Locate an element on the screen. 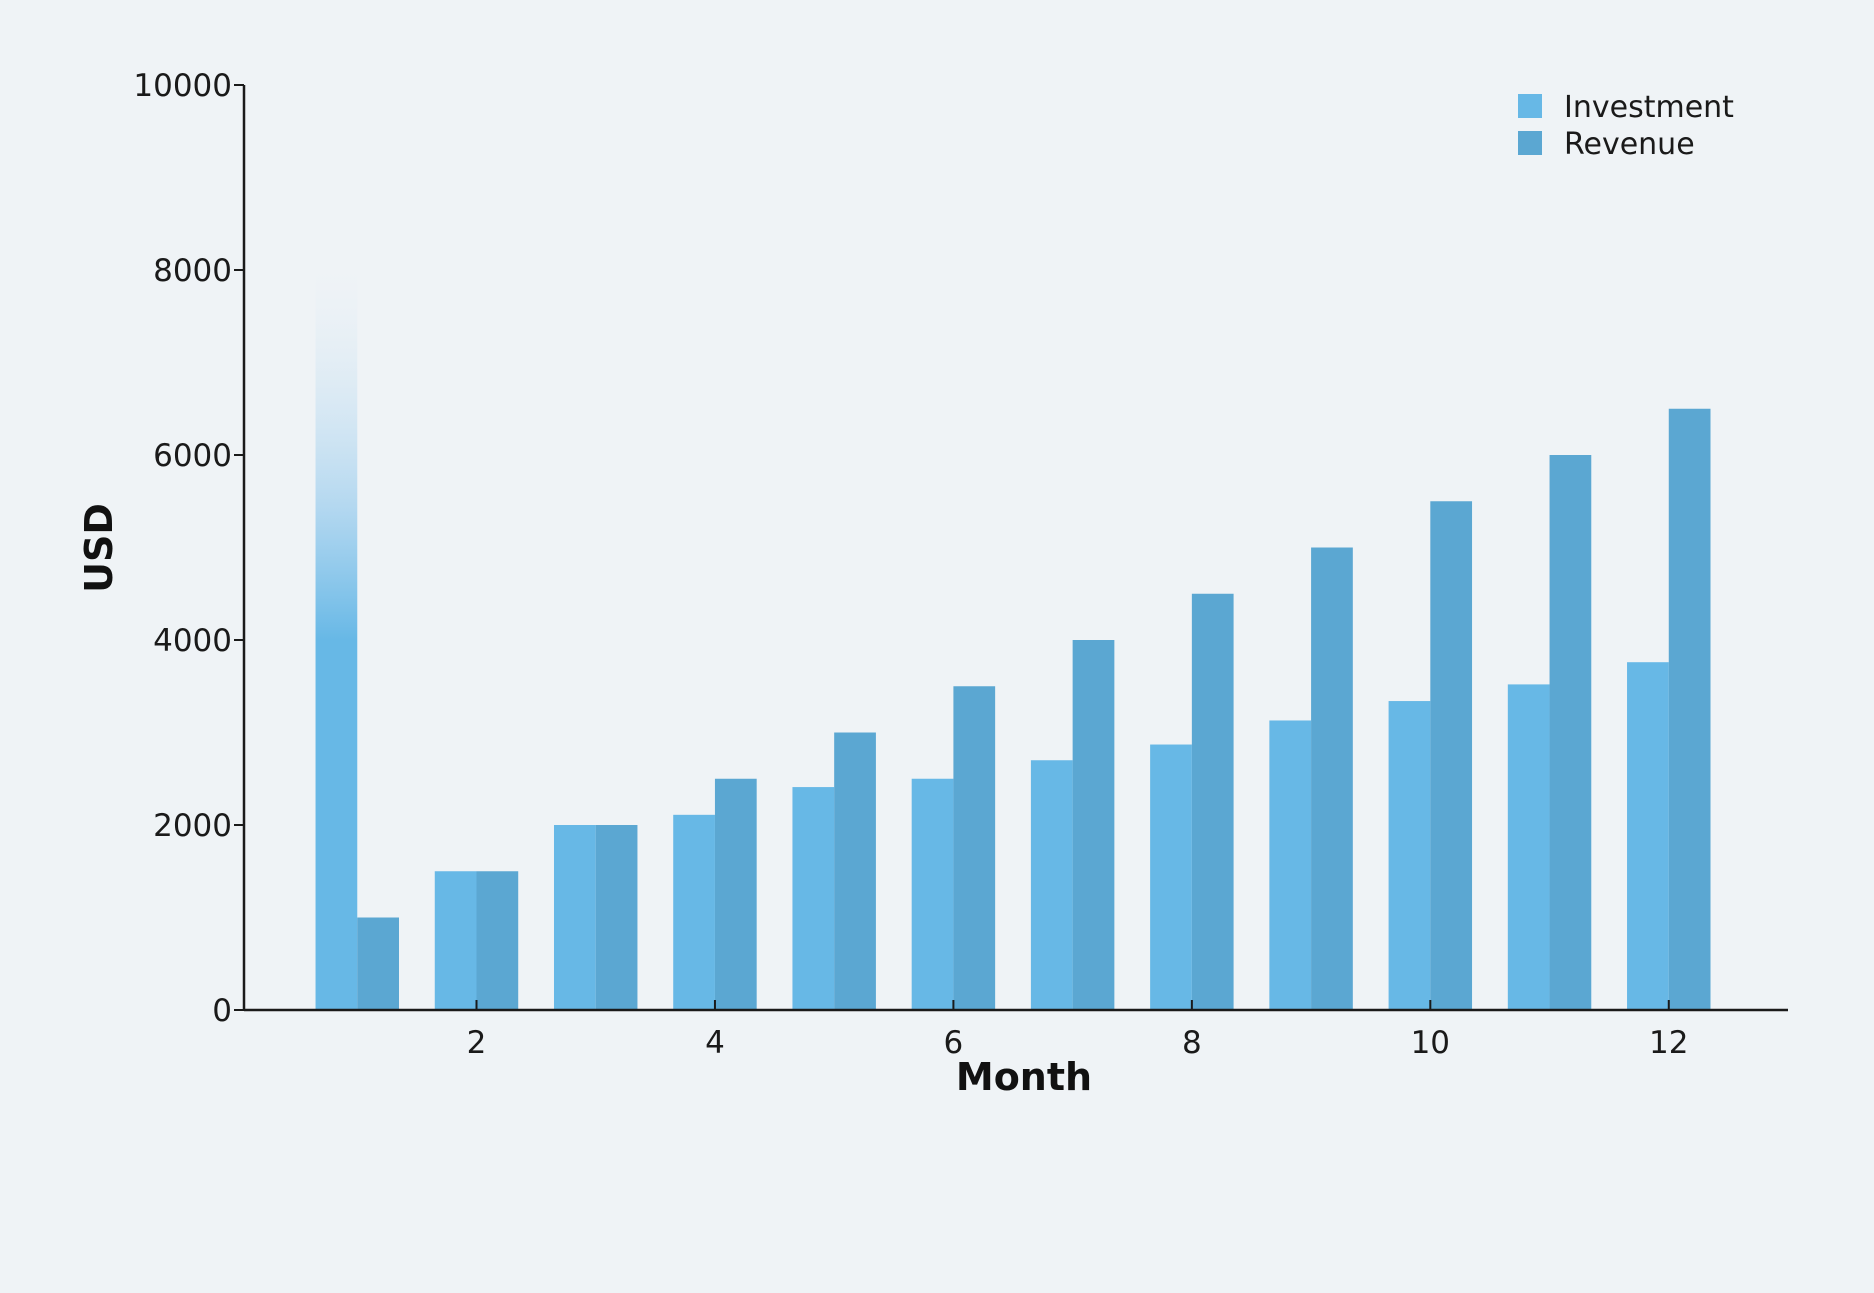 The width and height of the screenshot is (1874, 1293). y-tick-label: 4000 is located at coordinates (192, 641).